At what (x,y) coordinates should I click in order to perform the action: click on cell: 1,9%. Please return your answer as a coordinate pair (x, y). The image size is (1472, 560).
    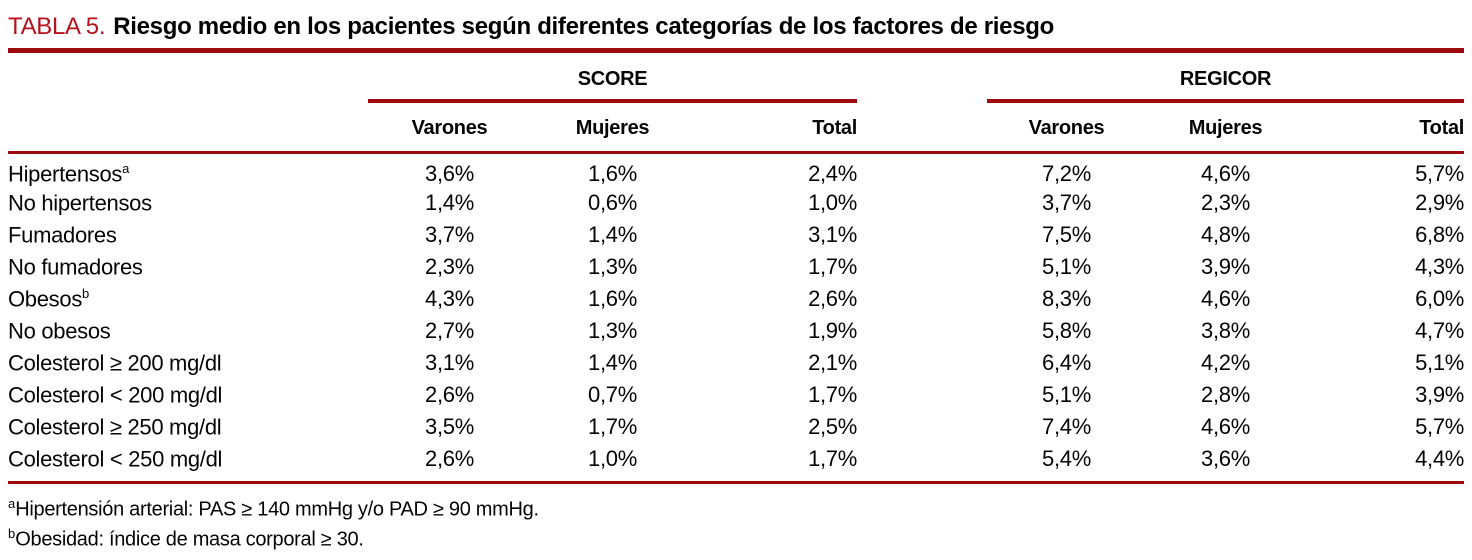
    Looking at the image, I should click on (833, 331).